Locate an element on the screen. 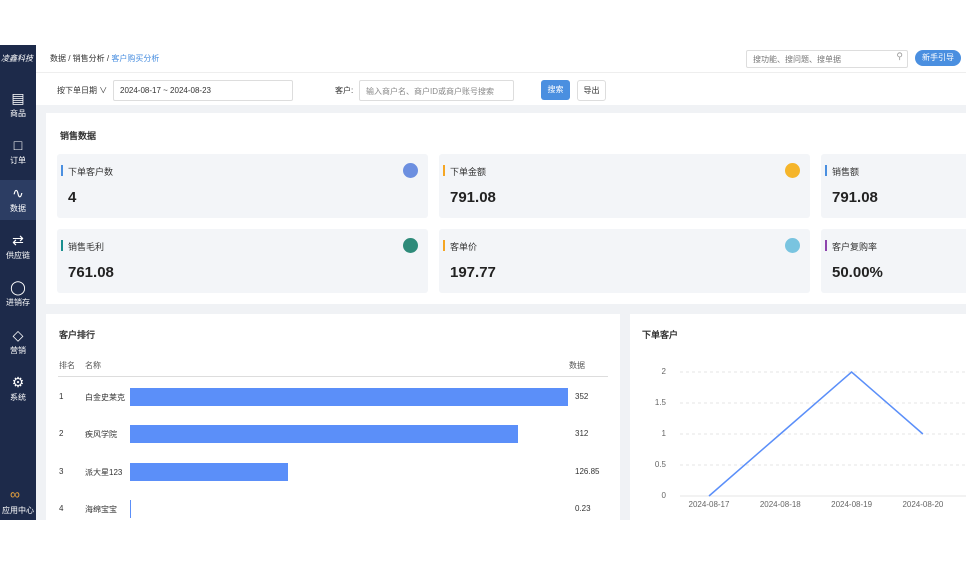  breadcrumb: 数据 / 销售分析 / 客户购买分析 is located at coordinates (104, 58).